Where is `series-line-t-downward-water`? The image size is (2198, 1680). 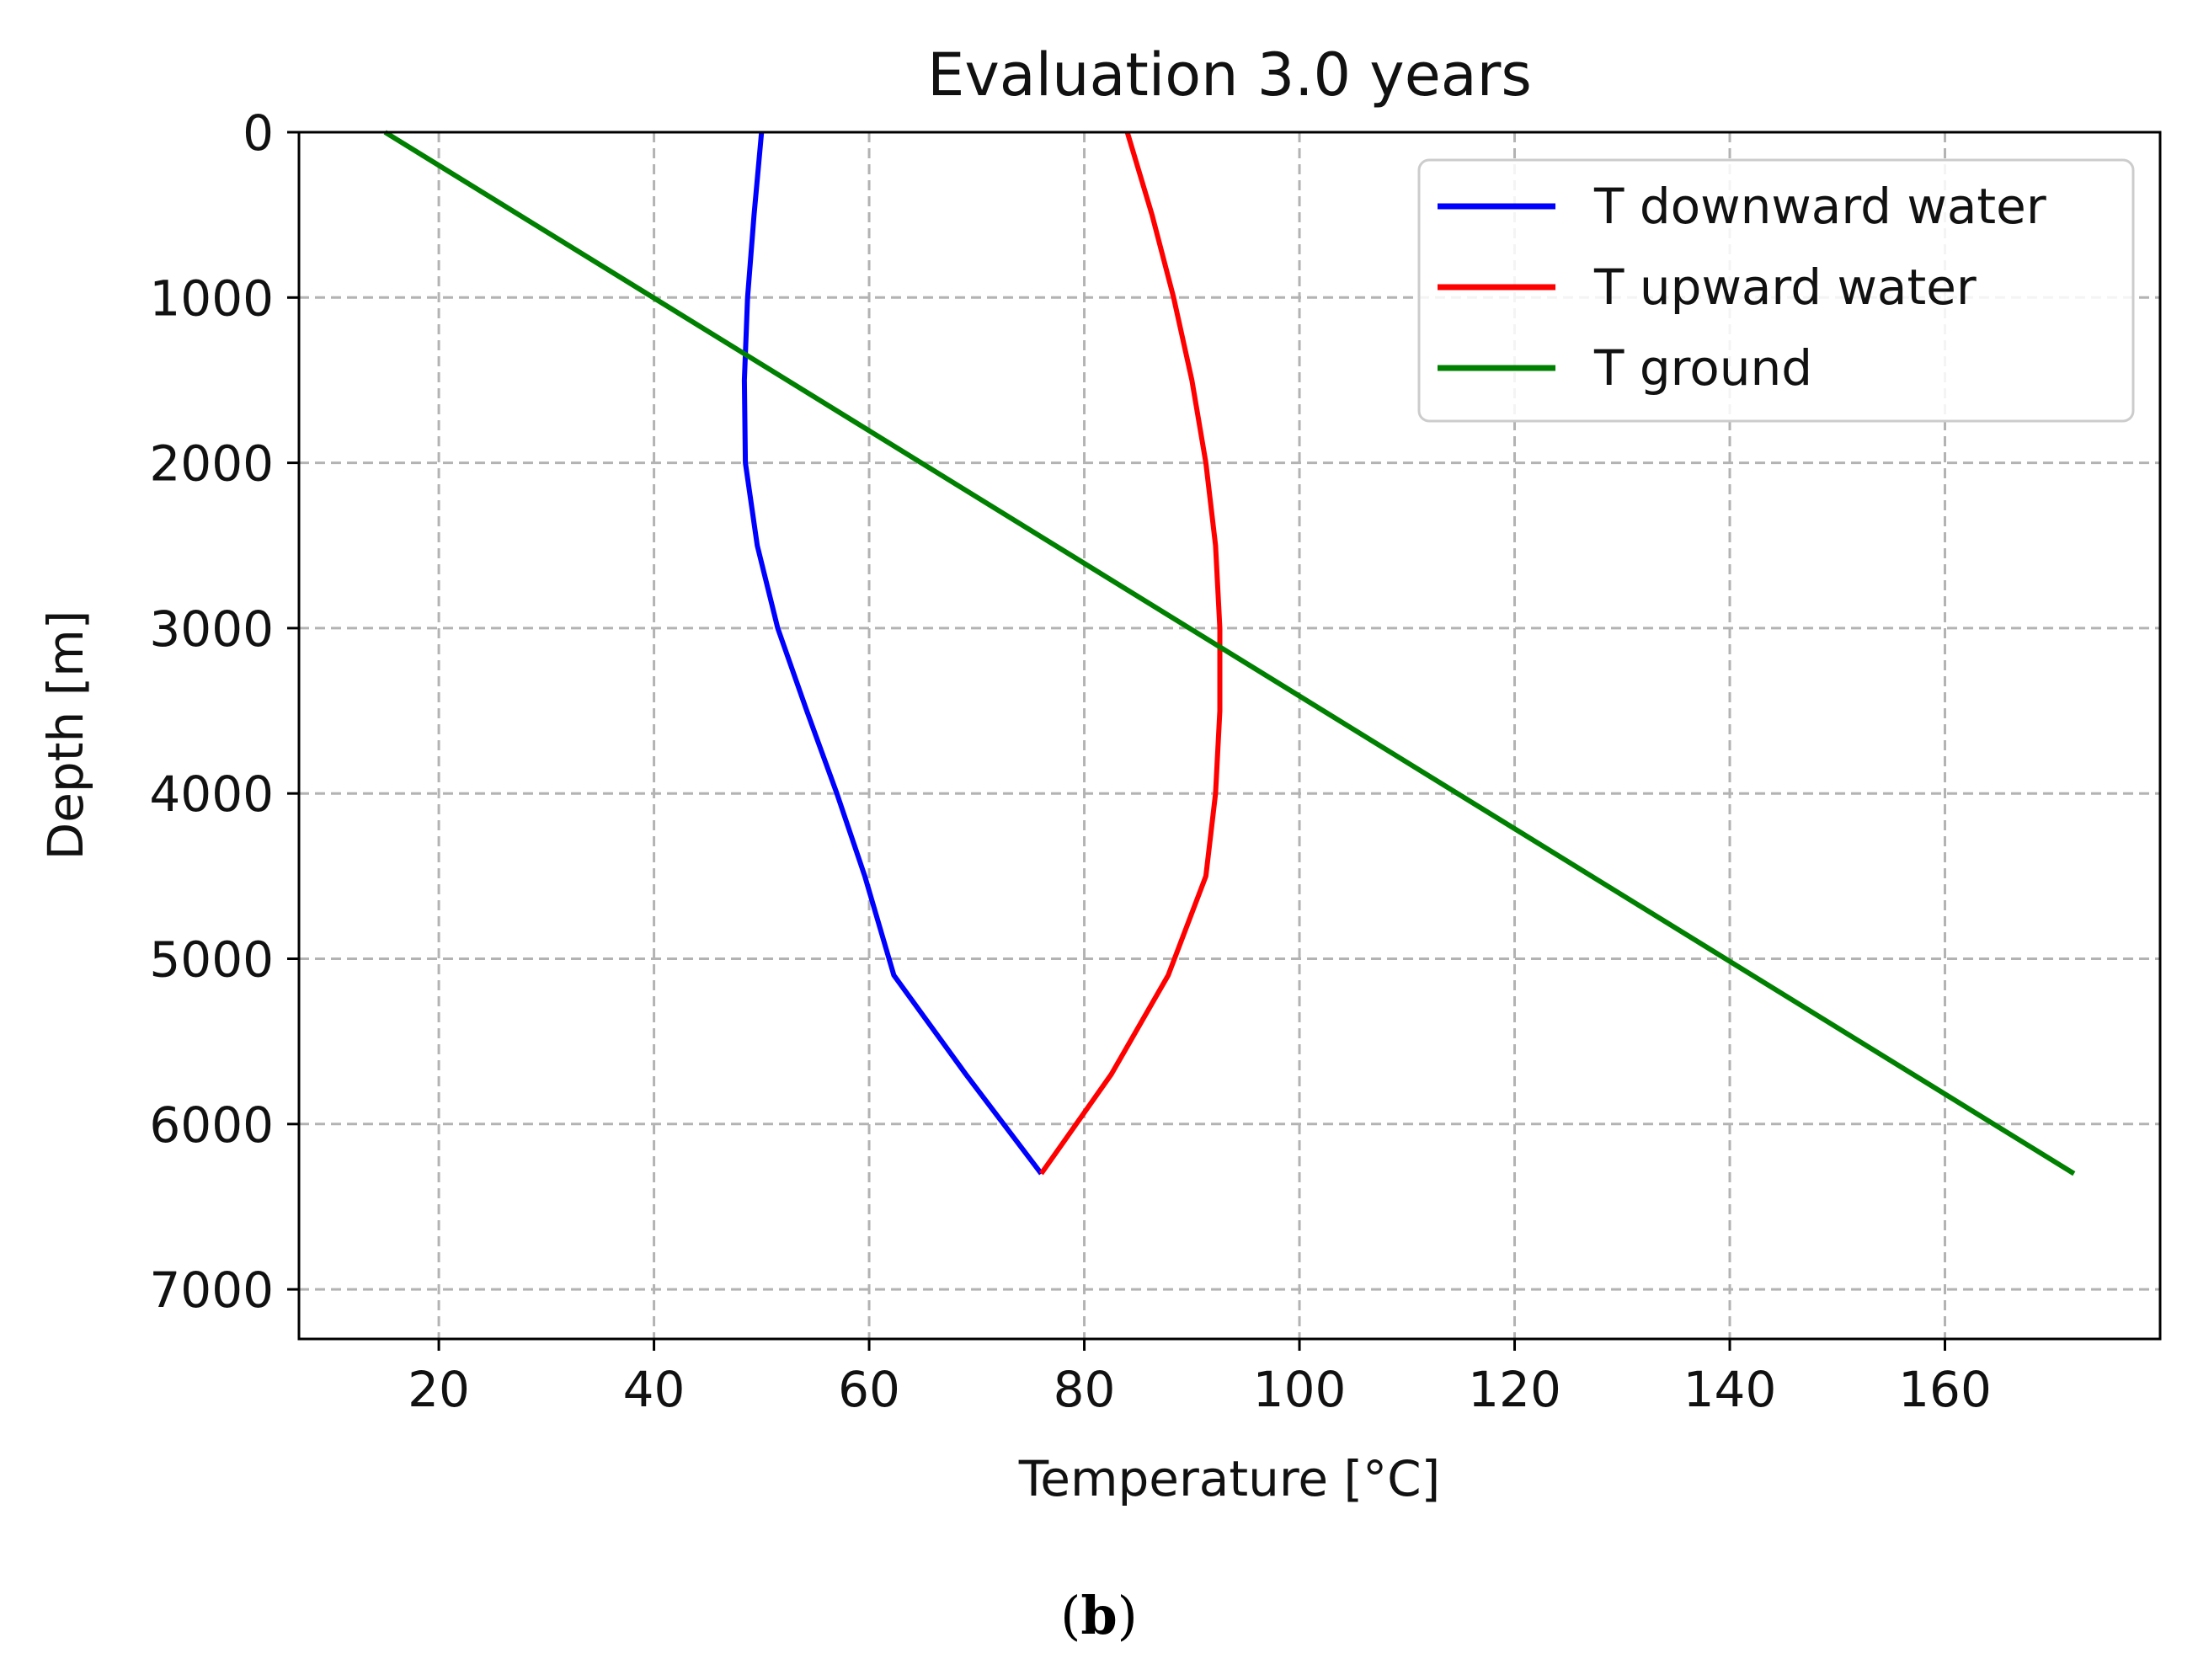
series-line-t-downward-water is located at coordinates (892, 653).